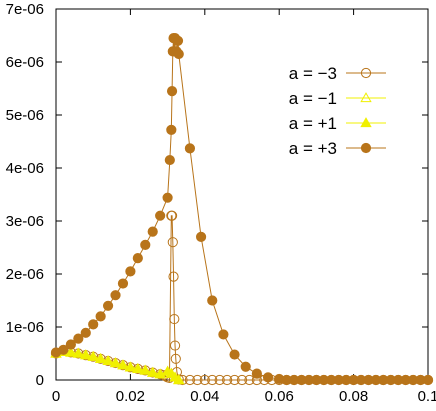 The height and width of the screenshot is (411, 436). Describe the element at coordinates (313, 98) in the screenshot. I see `legend-label: a = −1` at that location.